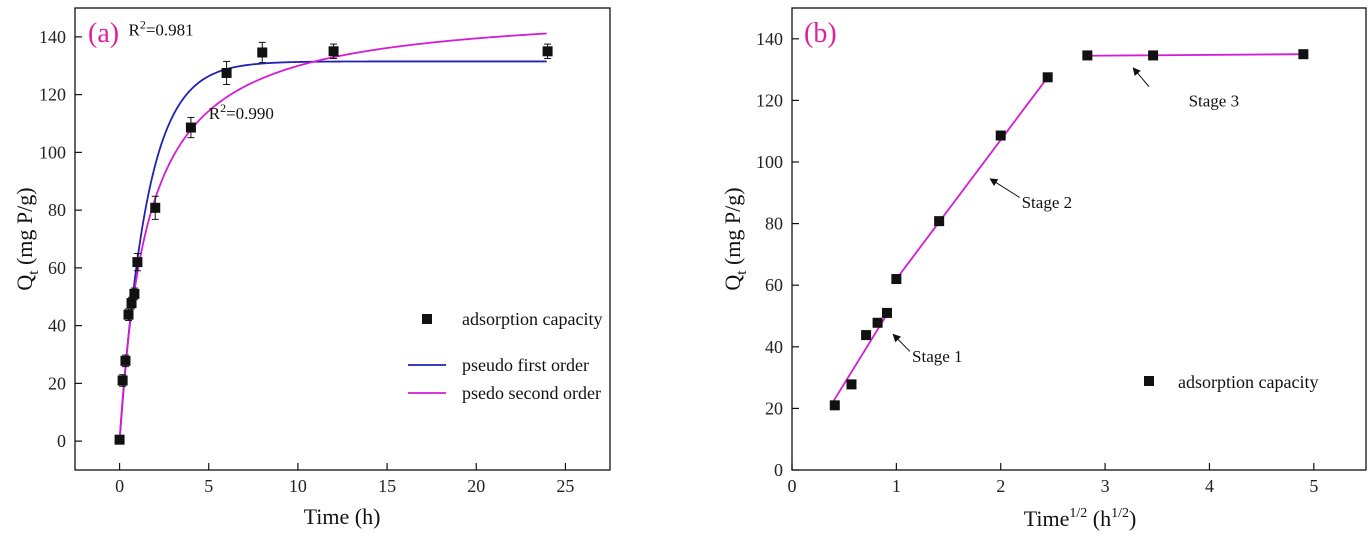 The width and height of the screenshot is (1370, 540). I want to click on chart-b-legend: adsorption capacity, so click(1231, 382).